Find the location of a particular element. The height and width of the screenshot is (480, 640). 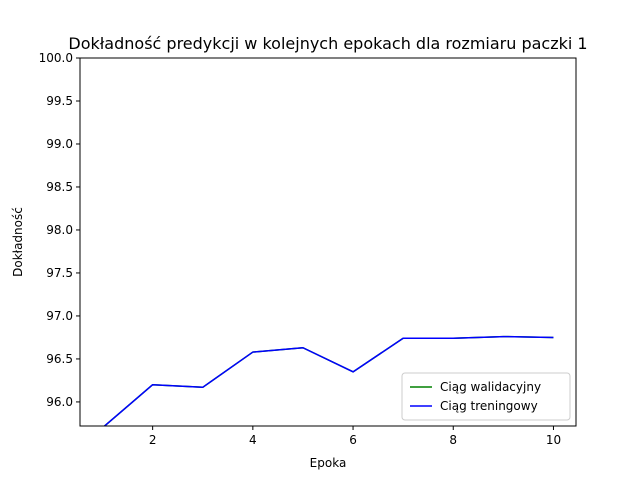

legend: Ciąg walidacyjny Ciąg treningowy is located at coordinates (486, 396).